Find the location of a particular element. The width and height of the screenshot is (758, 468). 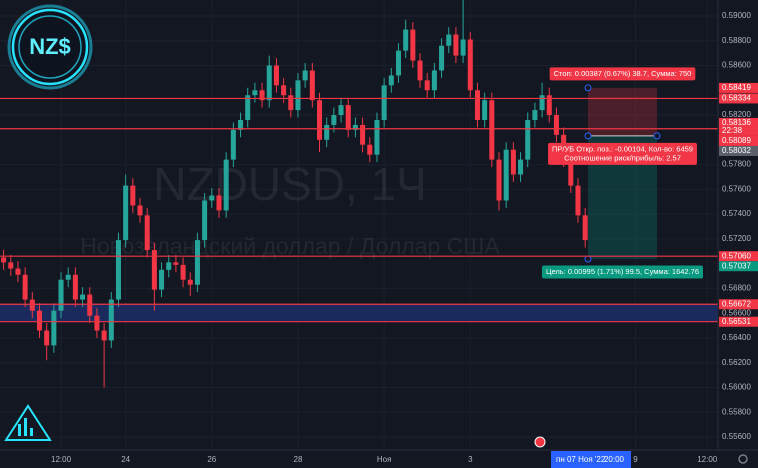

y-tick-label: 0.56200 is located at coordinates (736, 362).